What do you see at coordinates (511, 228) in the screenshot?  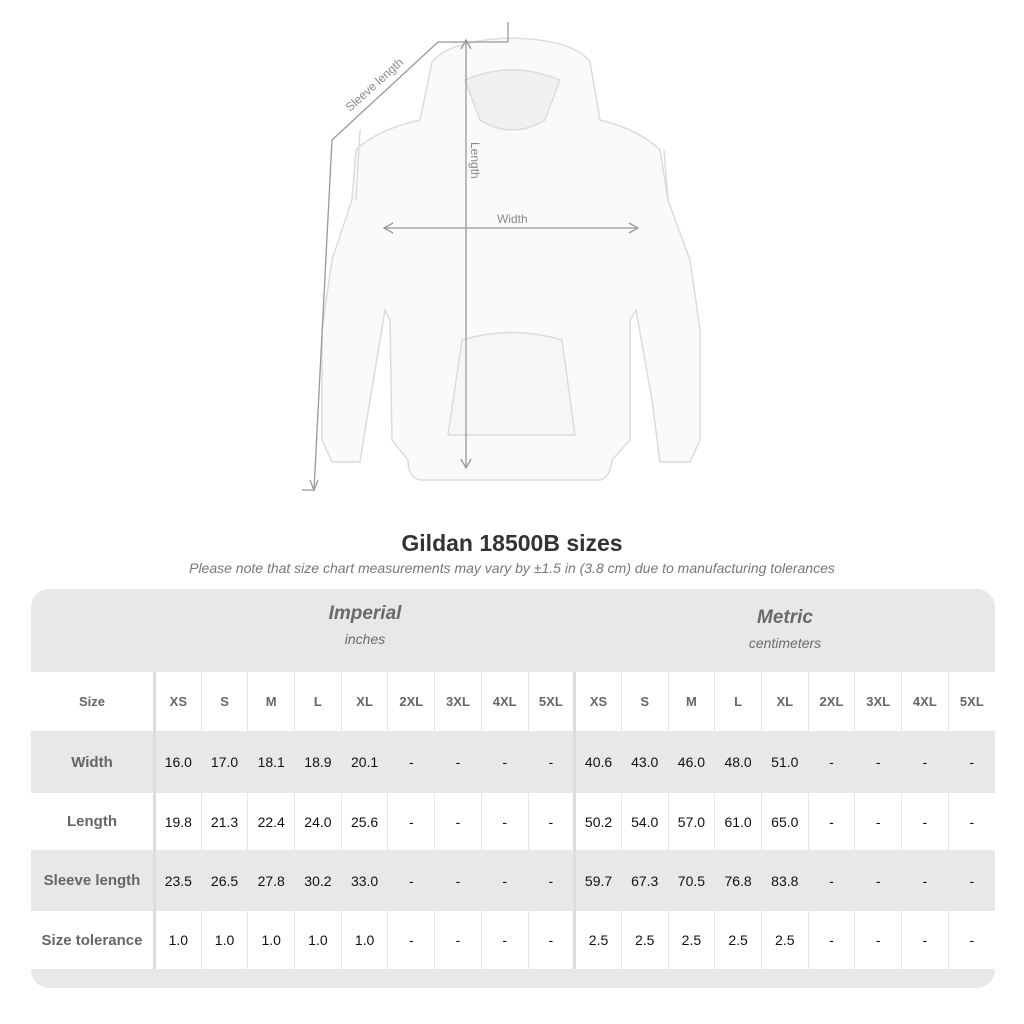 I see `width-arrows` at bounding box center [511, 228].